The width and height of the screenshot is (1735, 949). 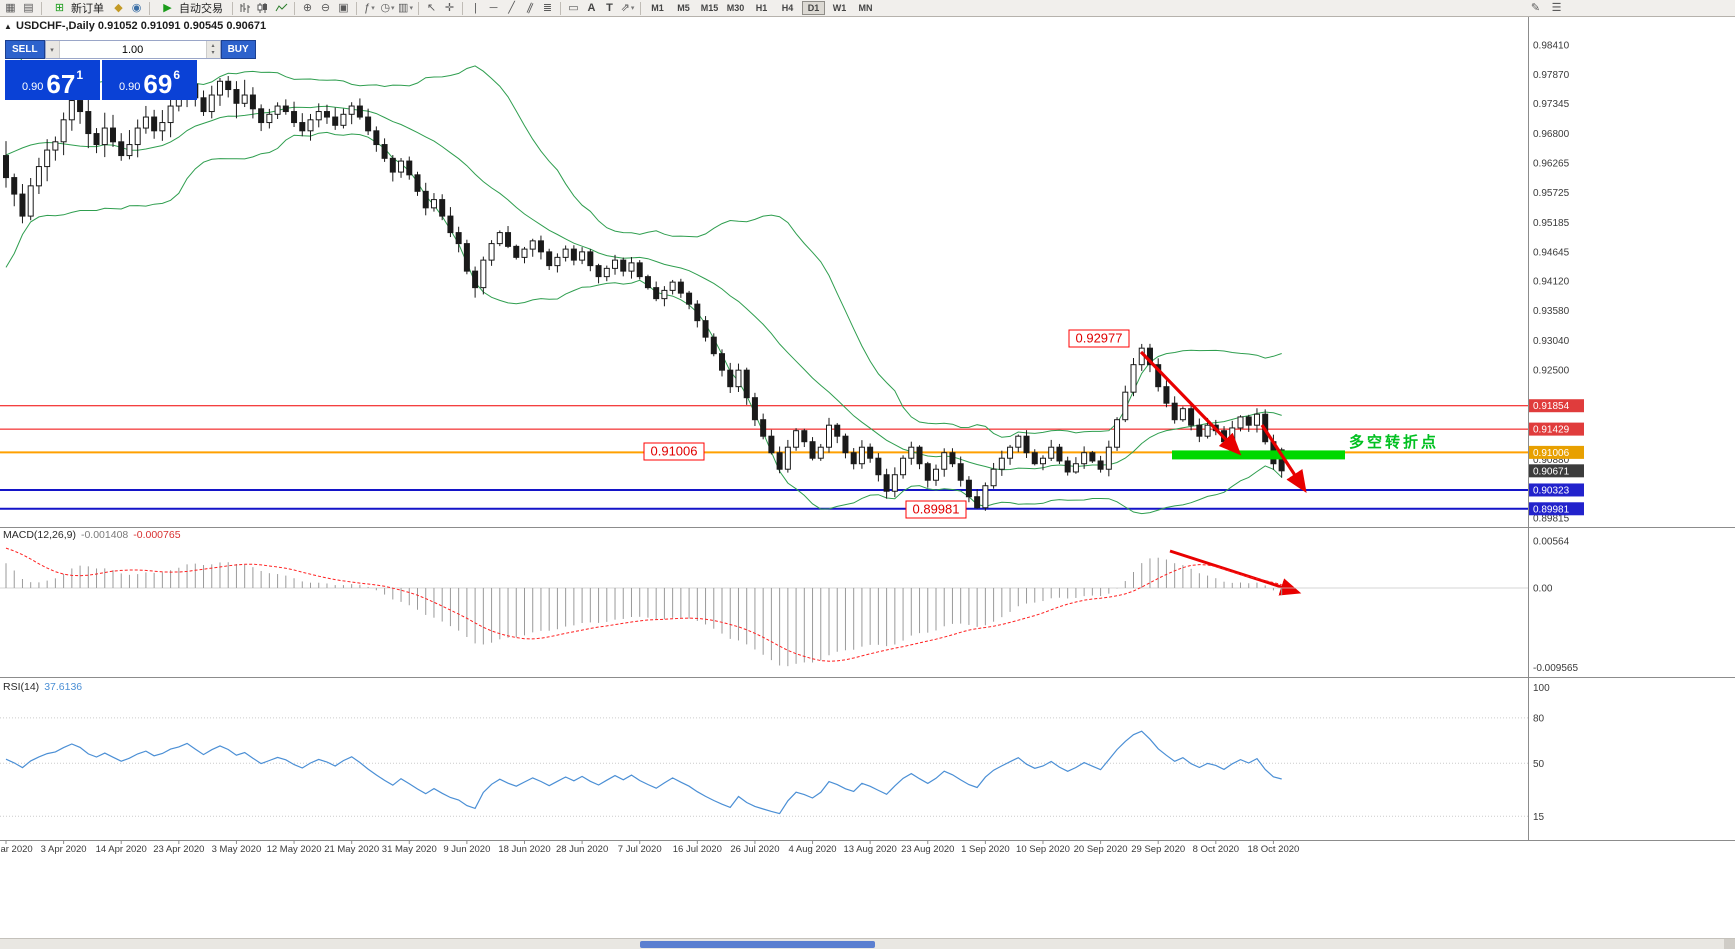 What do you see at coordinates (1551, 341) in the screenshot?
I see `svg-text: 0.93040` at bounding box center [1551, 341].